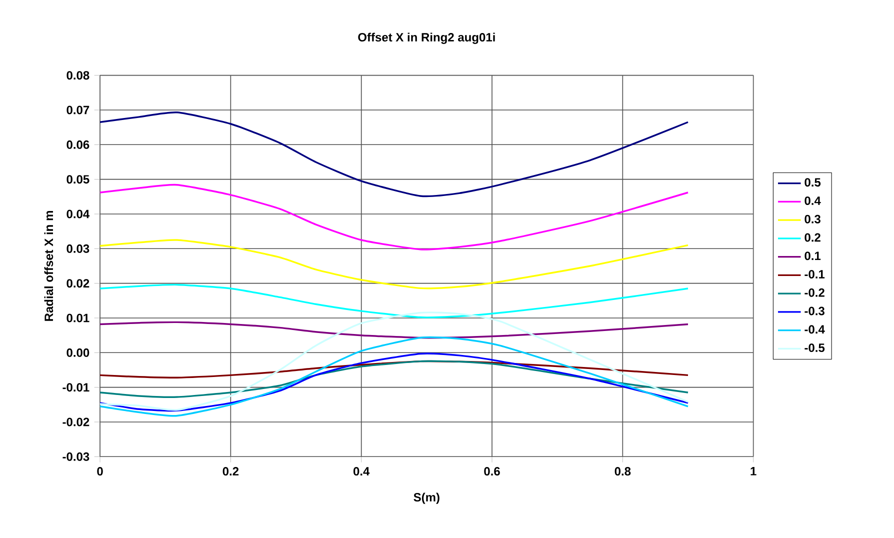 The image size is (894, 538). I want to click on y-tick-label: 0.00, so click(78, 352).